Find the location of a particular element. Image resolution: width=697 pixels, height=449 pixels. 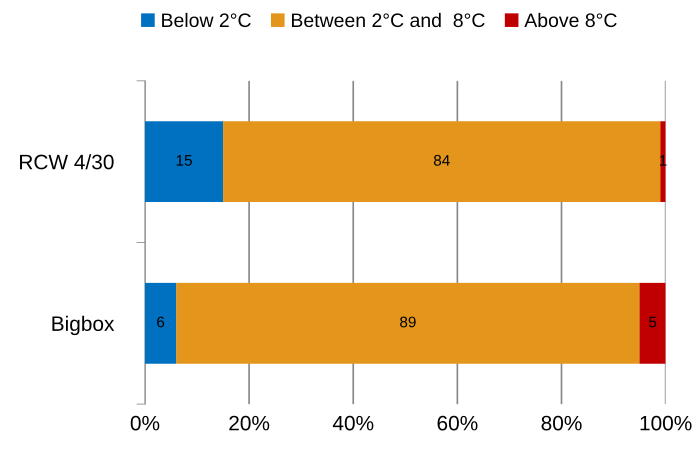

x-tick-label: 0% is located at coordinates (145, 423).